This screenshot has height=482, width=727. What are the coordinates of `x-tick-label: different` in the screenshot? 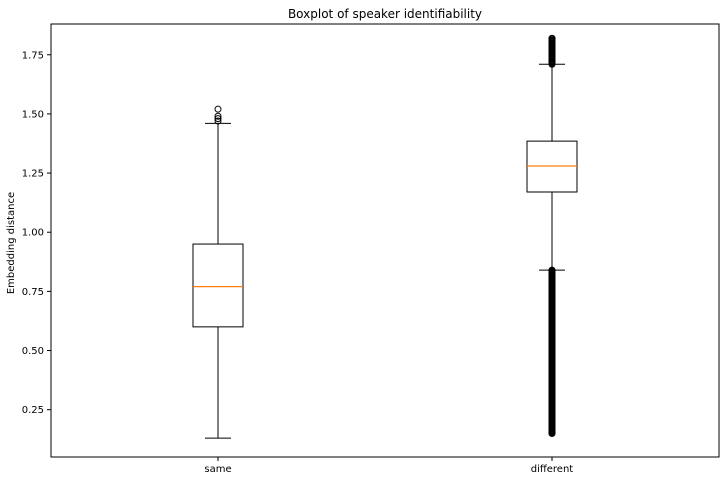 It's located at (552, 469).